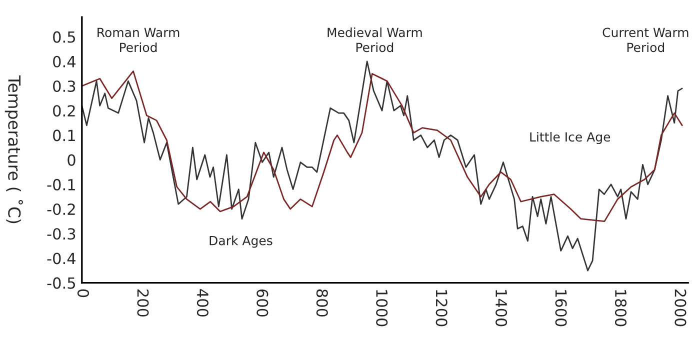  I want to click on y-tick-label: 0.3, so click(64, 86).